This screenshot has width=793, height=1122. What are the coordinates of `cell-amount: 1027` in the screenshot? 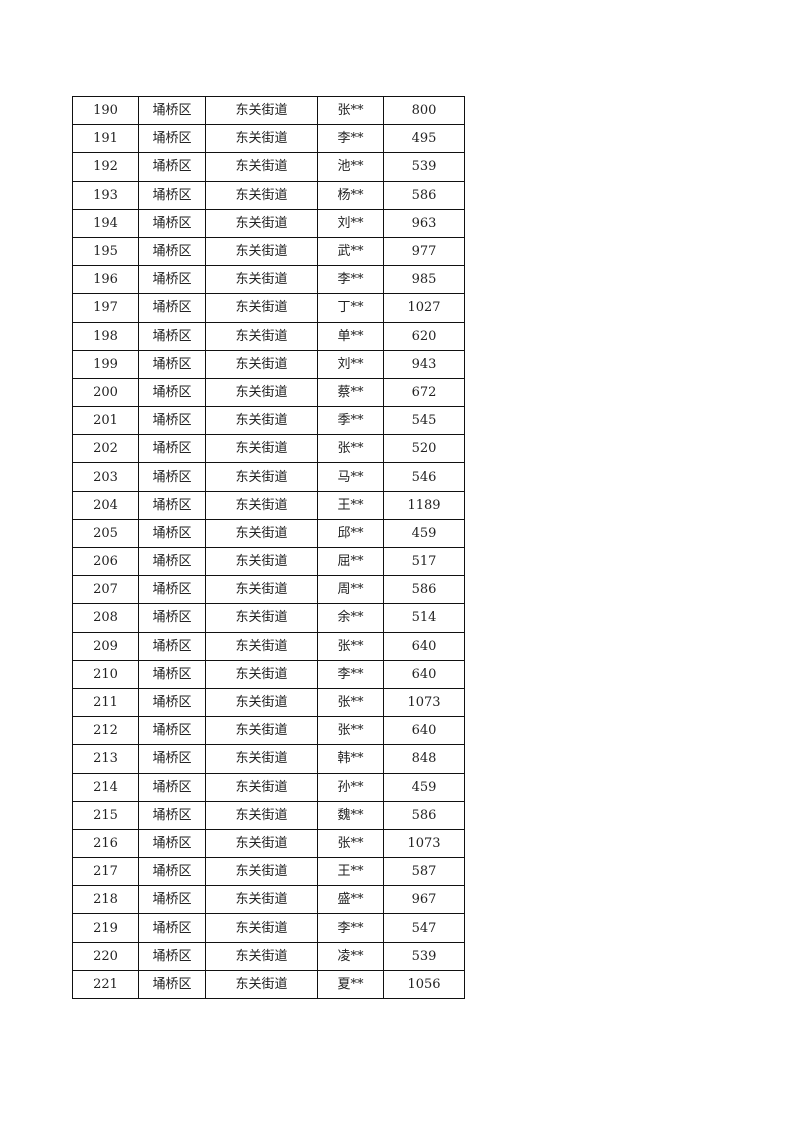 It's located at (424, 308).